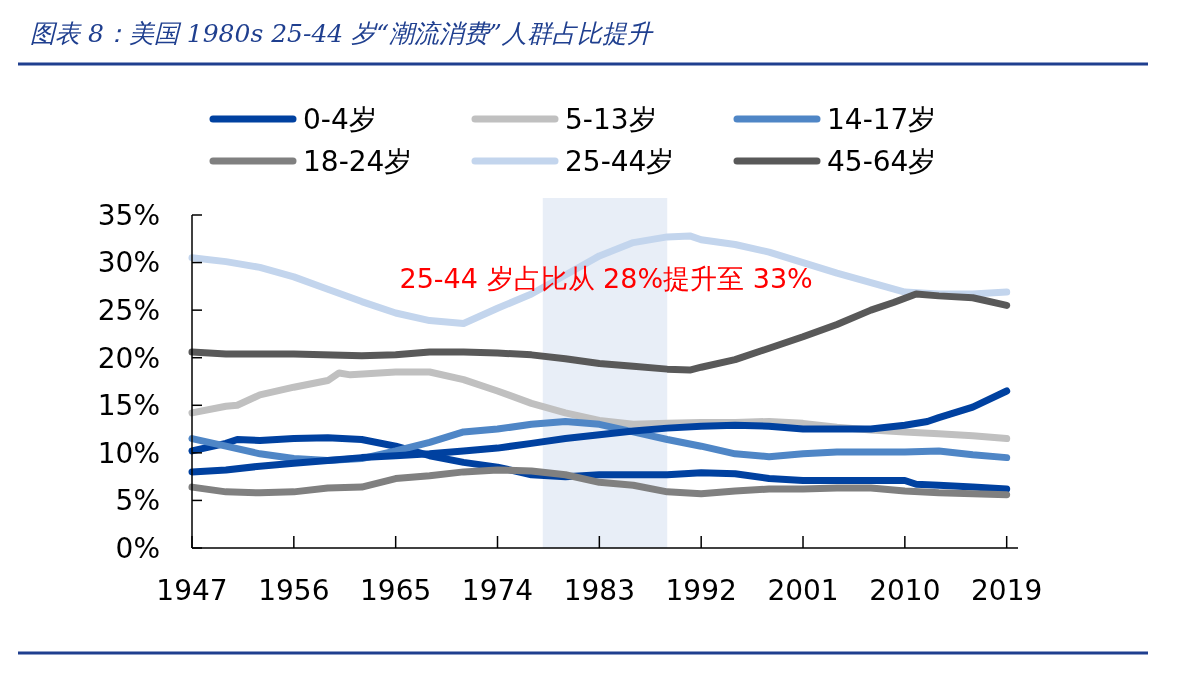 This screenshot has width=1200, height=697. I want to click on legend-label: 18-24岁, so click(358, 161).